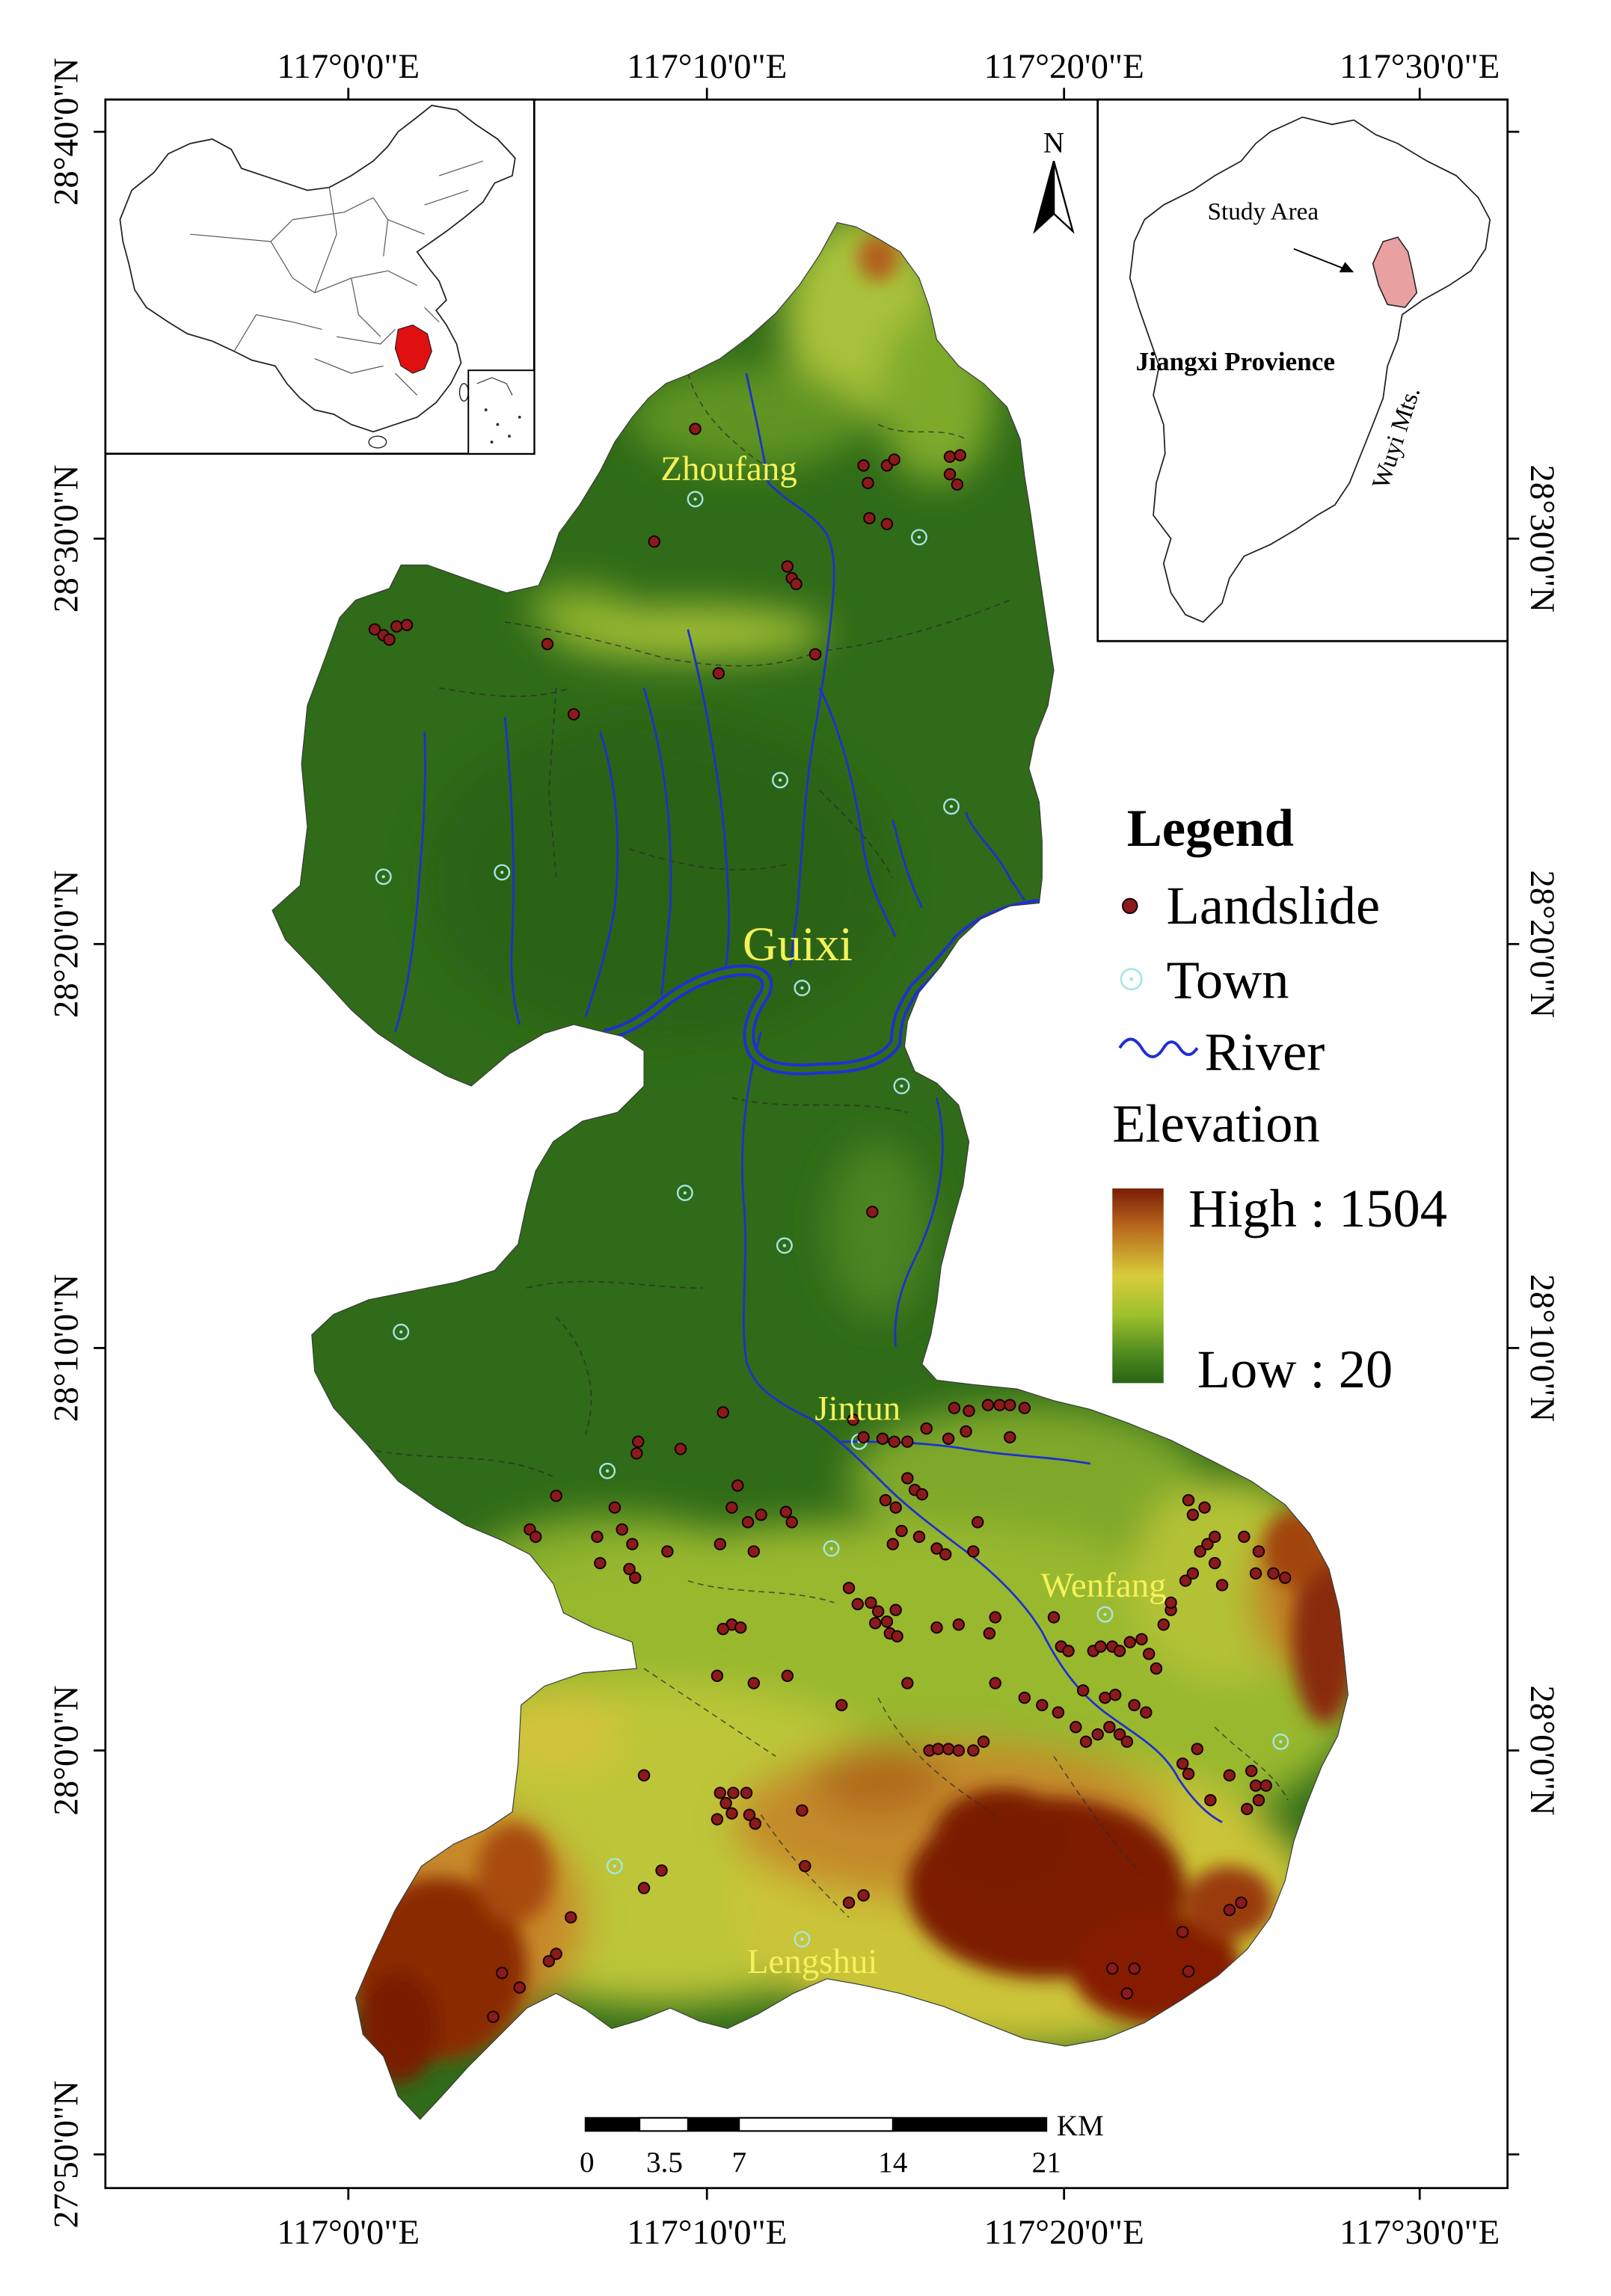 The width and height of the screenshot is (1611, 2296). I want to click on town-label-zhoufang: Zhoufang, so click(728, 469).